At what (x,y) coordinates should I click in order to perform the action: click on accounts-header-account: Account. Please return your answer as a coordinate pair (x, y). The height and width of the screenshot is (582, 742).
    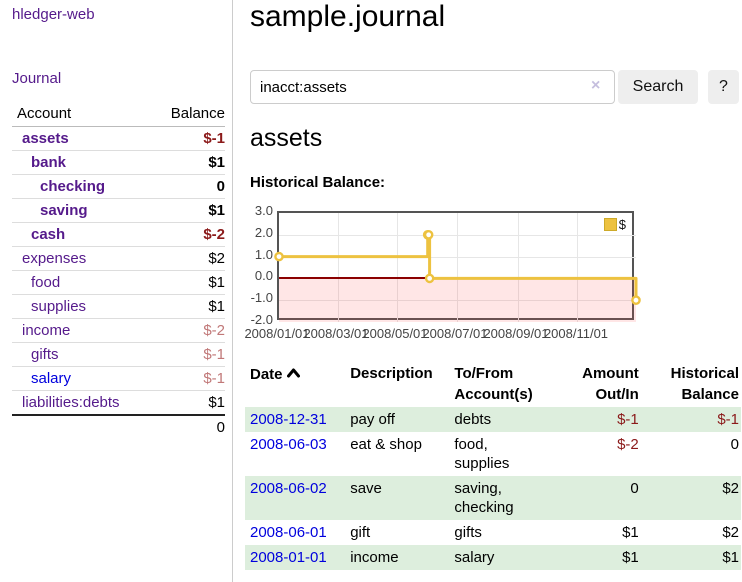
    Looking at the image, I should click on (81, 114).